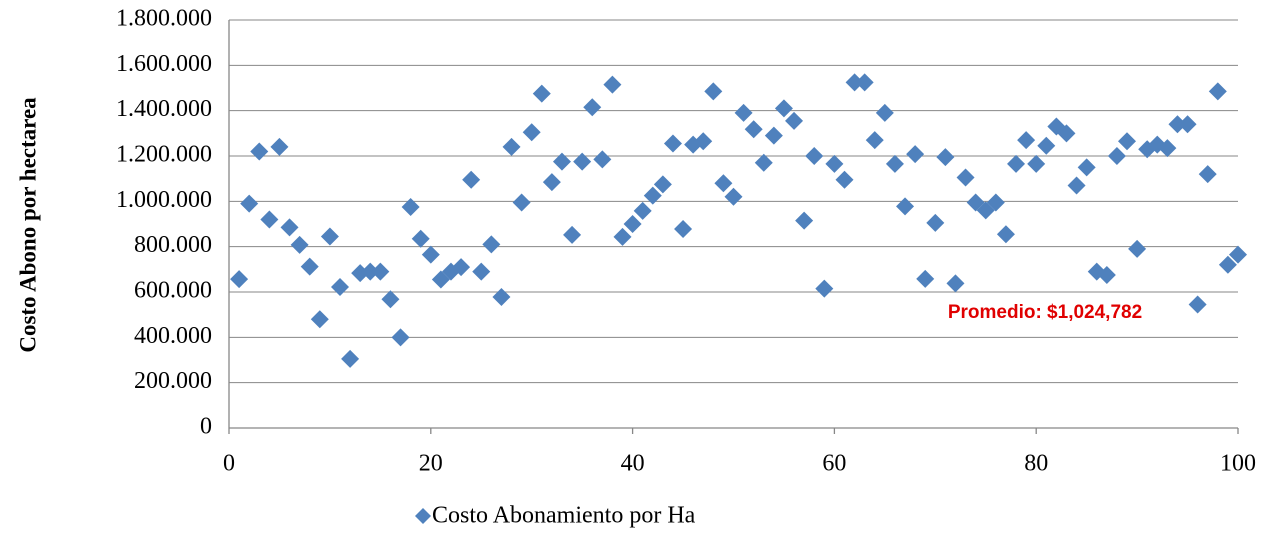 The height and width of the screenshot is (542, 1266). Describe the element at coordinates (834, 464) in the screenshot. I see `x-tick-label: 60` at that location.